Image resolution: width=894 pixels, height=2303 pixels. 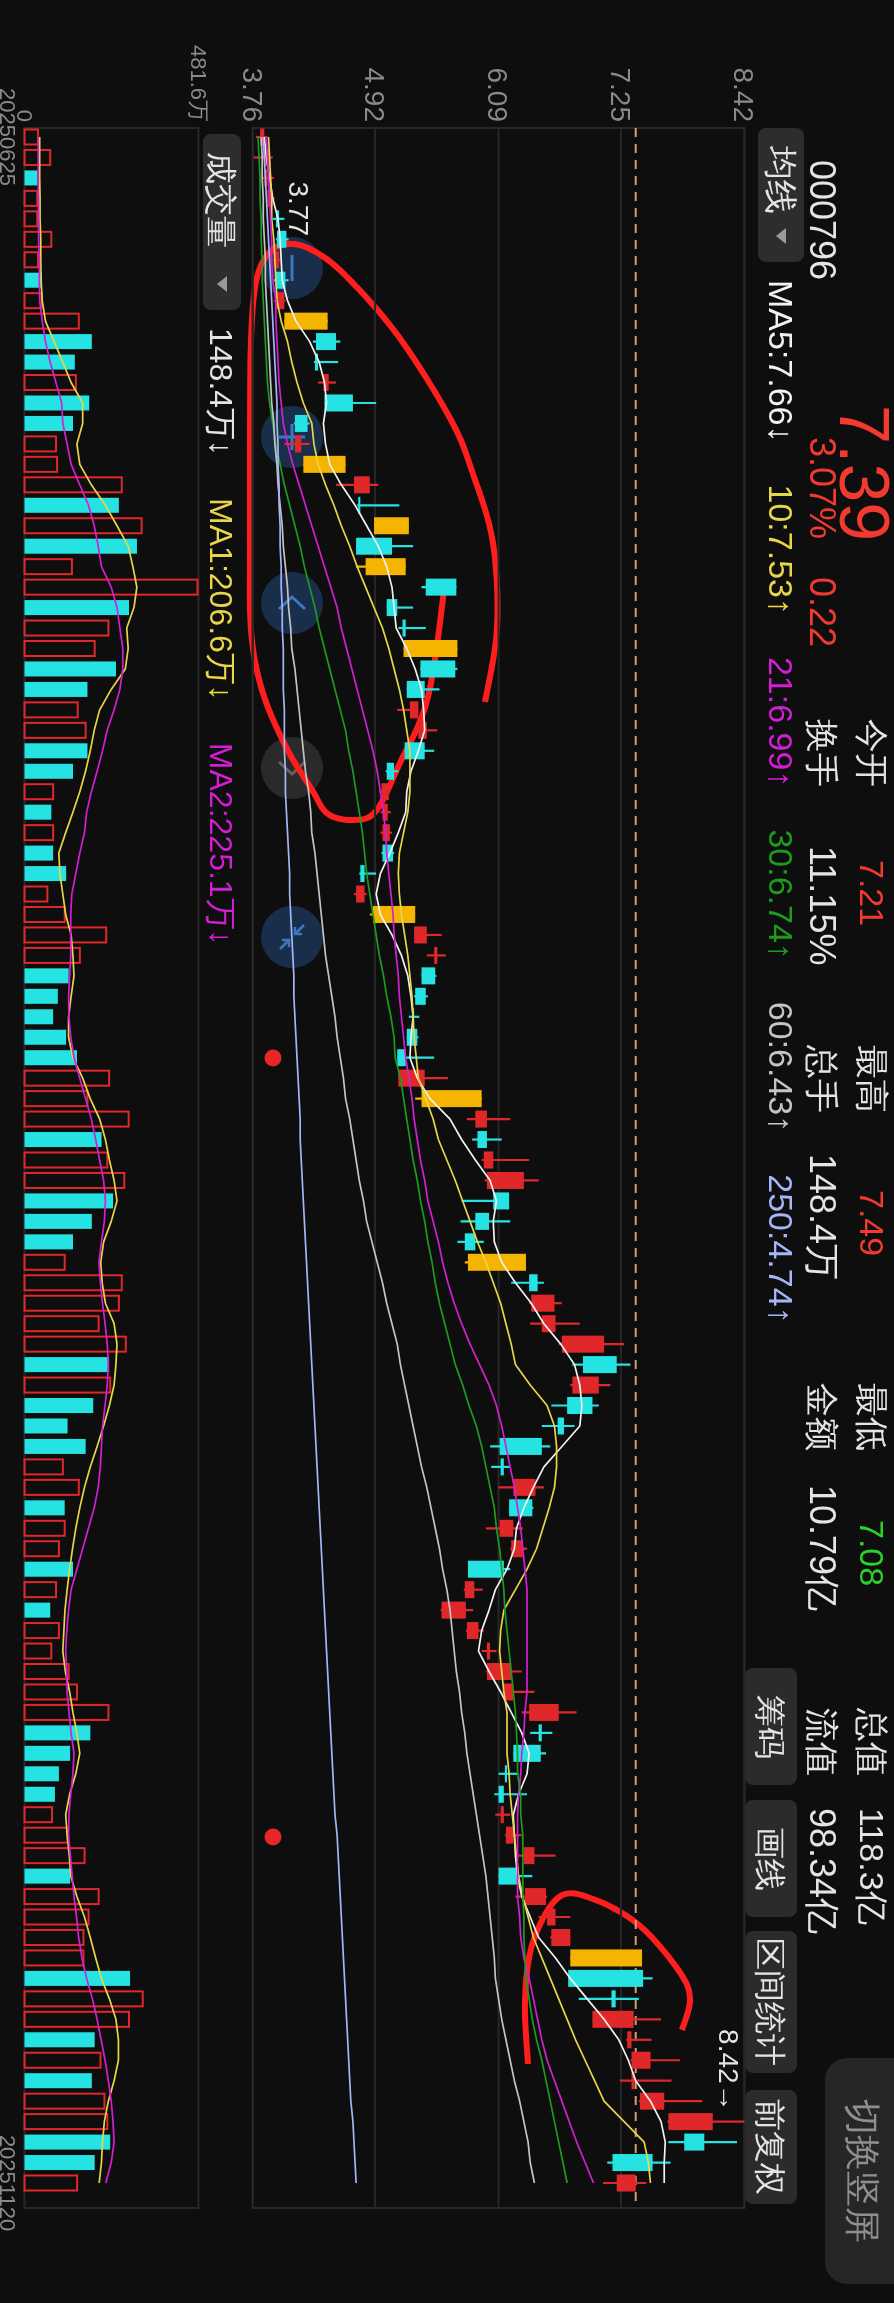 I want to click on text: 10.79亿, so click(x=822, y=1548).